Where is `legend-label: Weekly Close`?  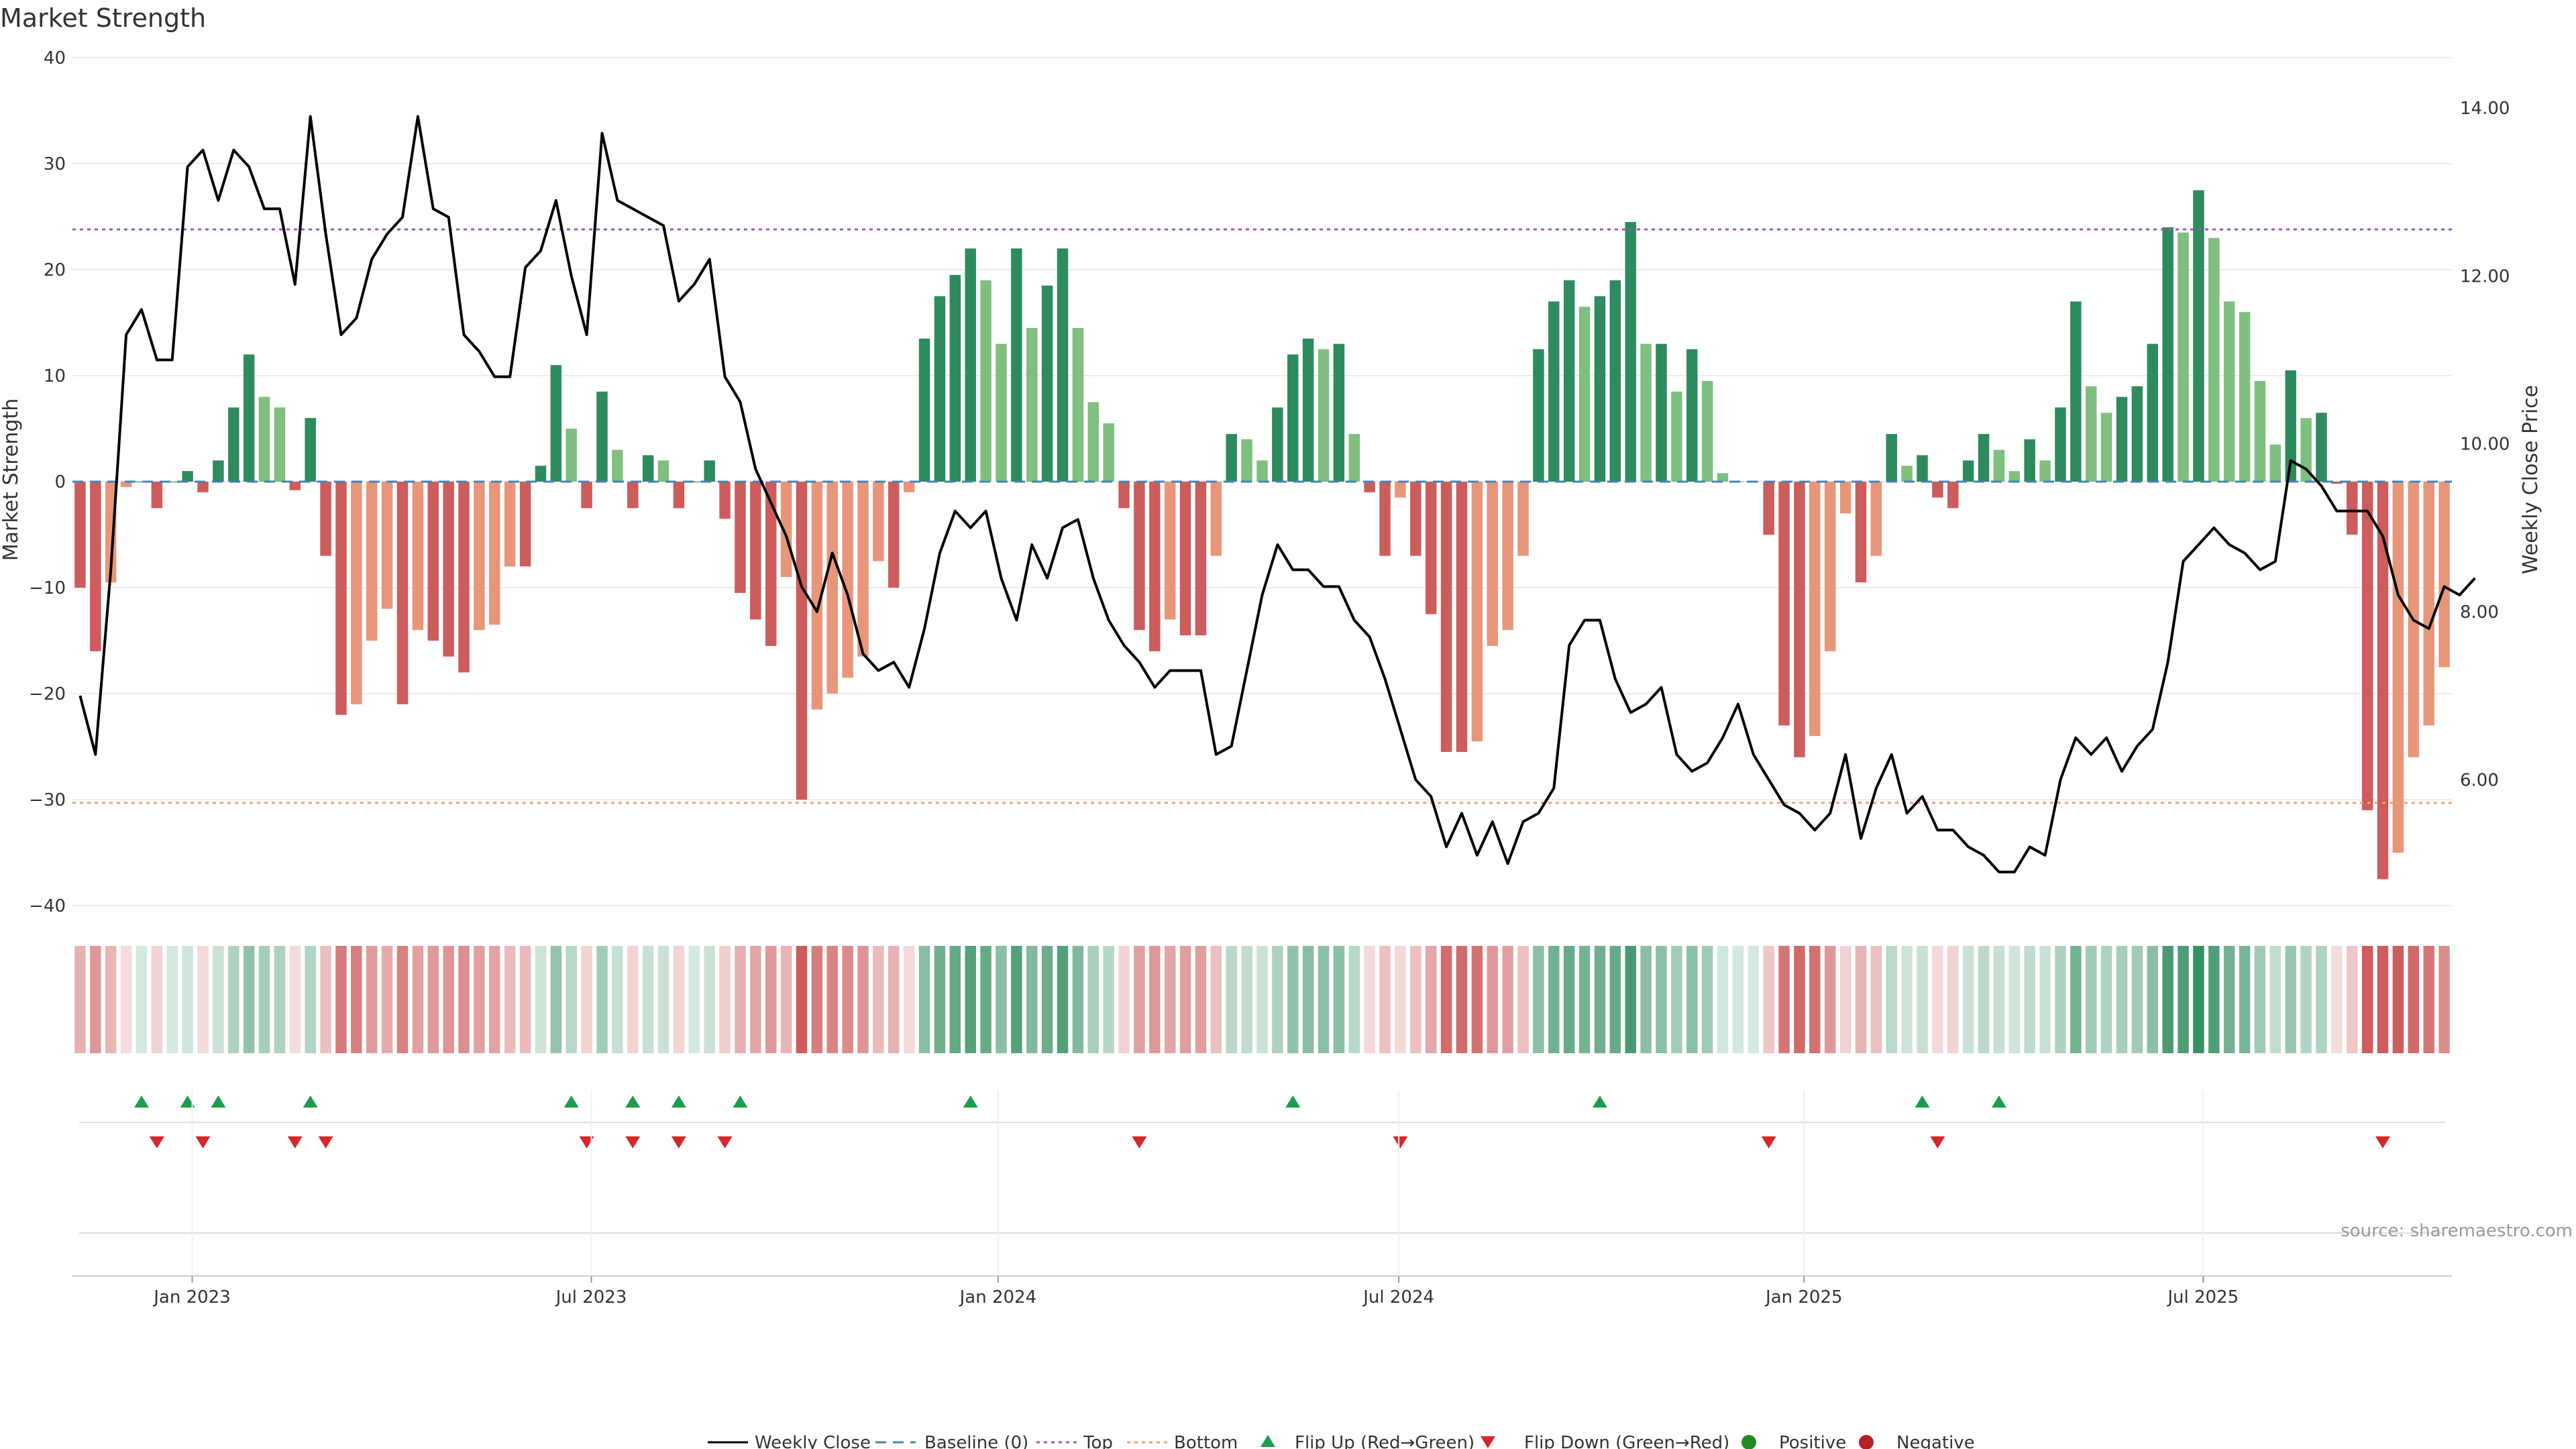 legend-label: Weekly Close is located at coordinates (813, 1441).